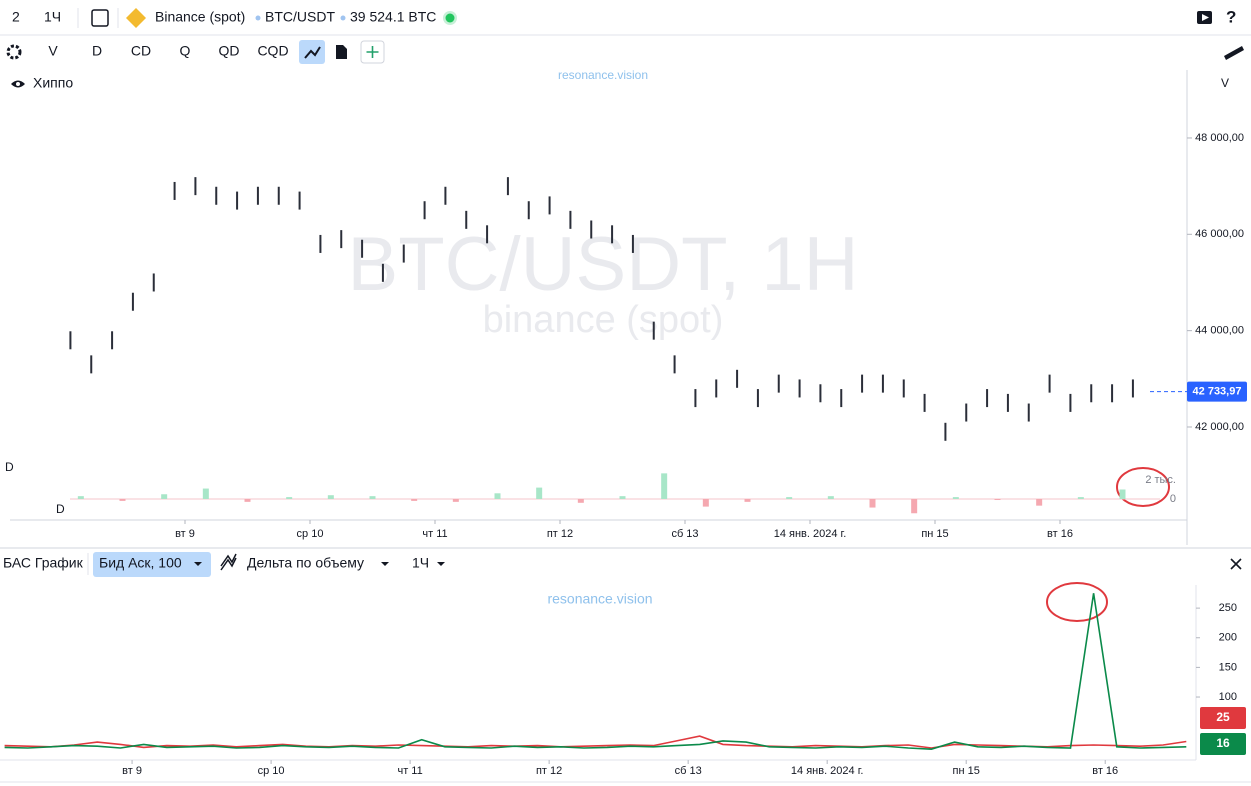 The image size is (1251, 786). Describe the element at coordinates (52, 17) in the screenshot. I see `timeframe: 1Ч` at that location.